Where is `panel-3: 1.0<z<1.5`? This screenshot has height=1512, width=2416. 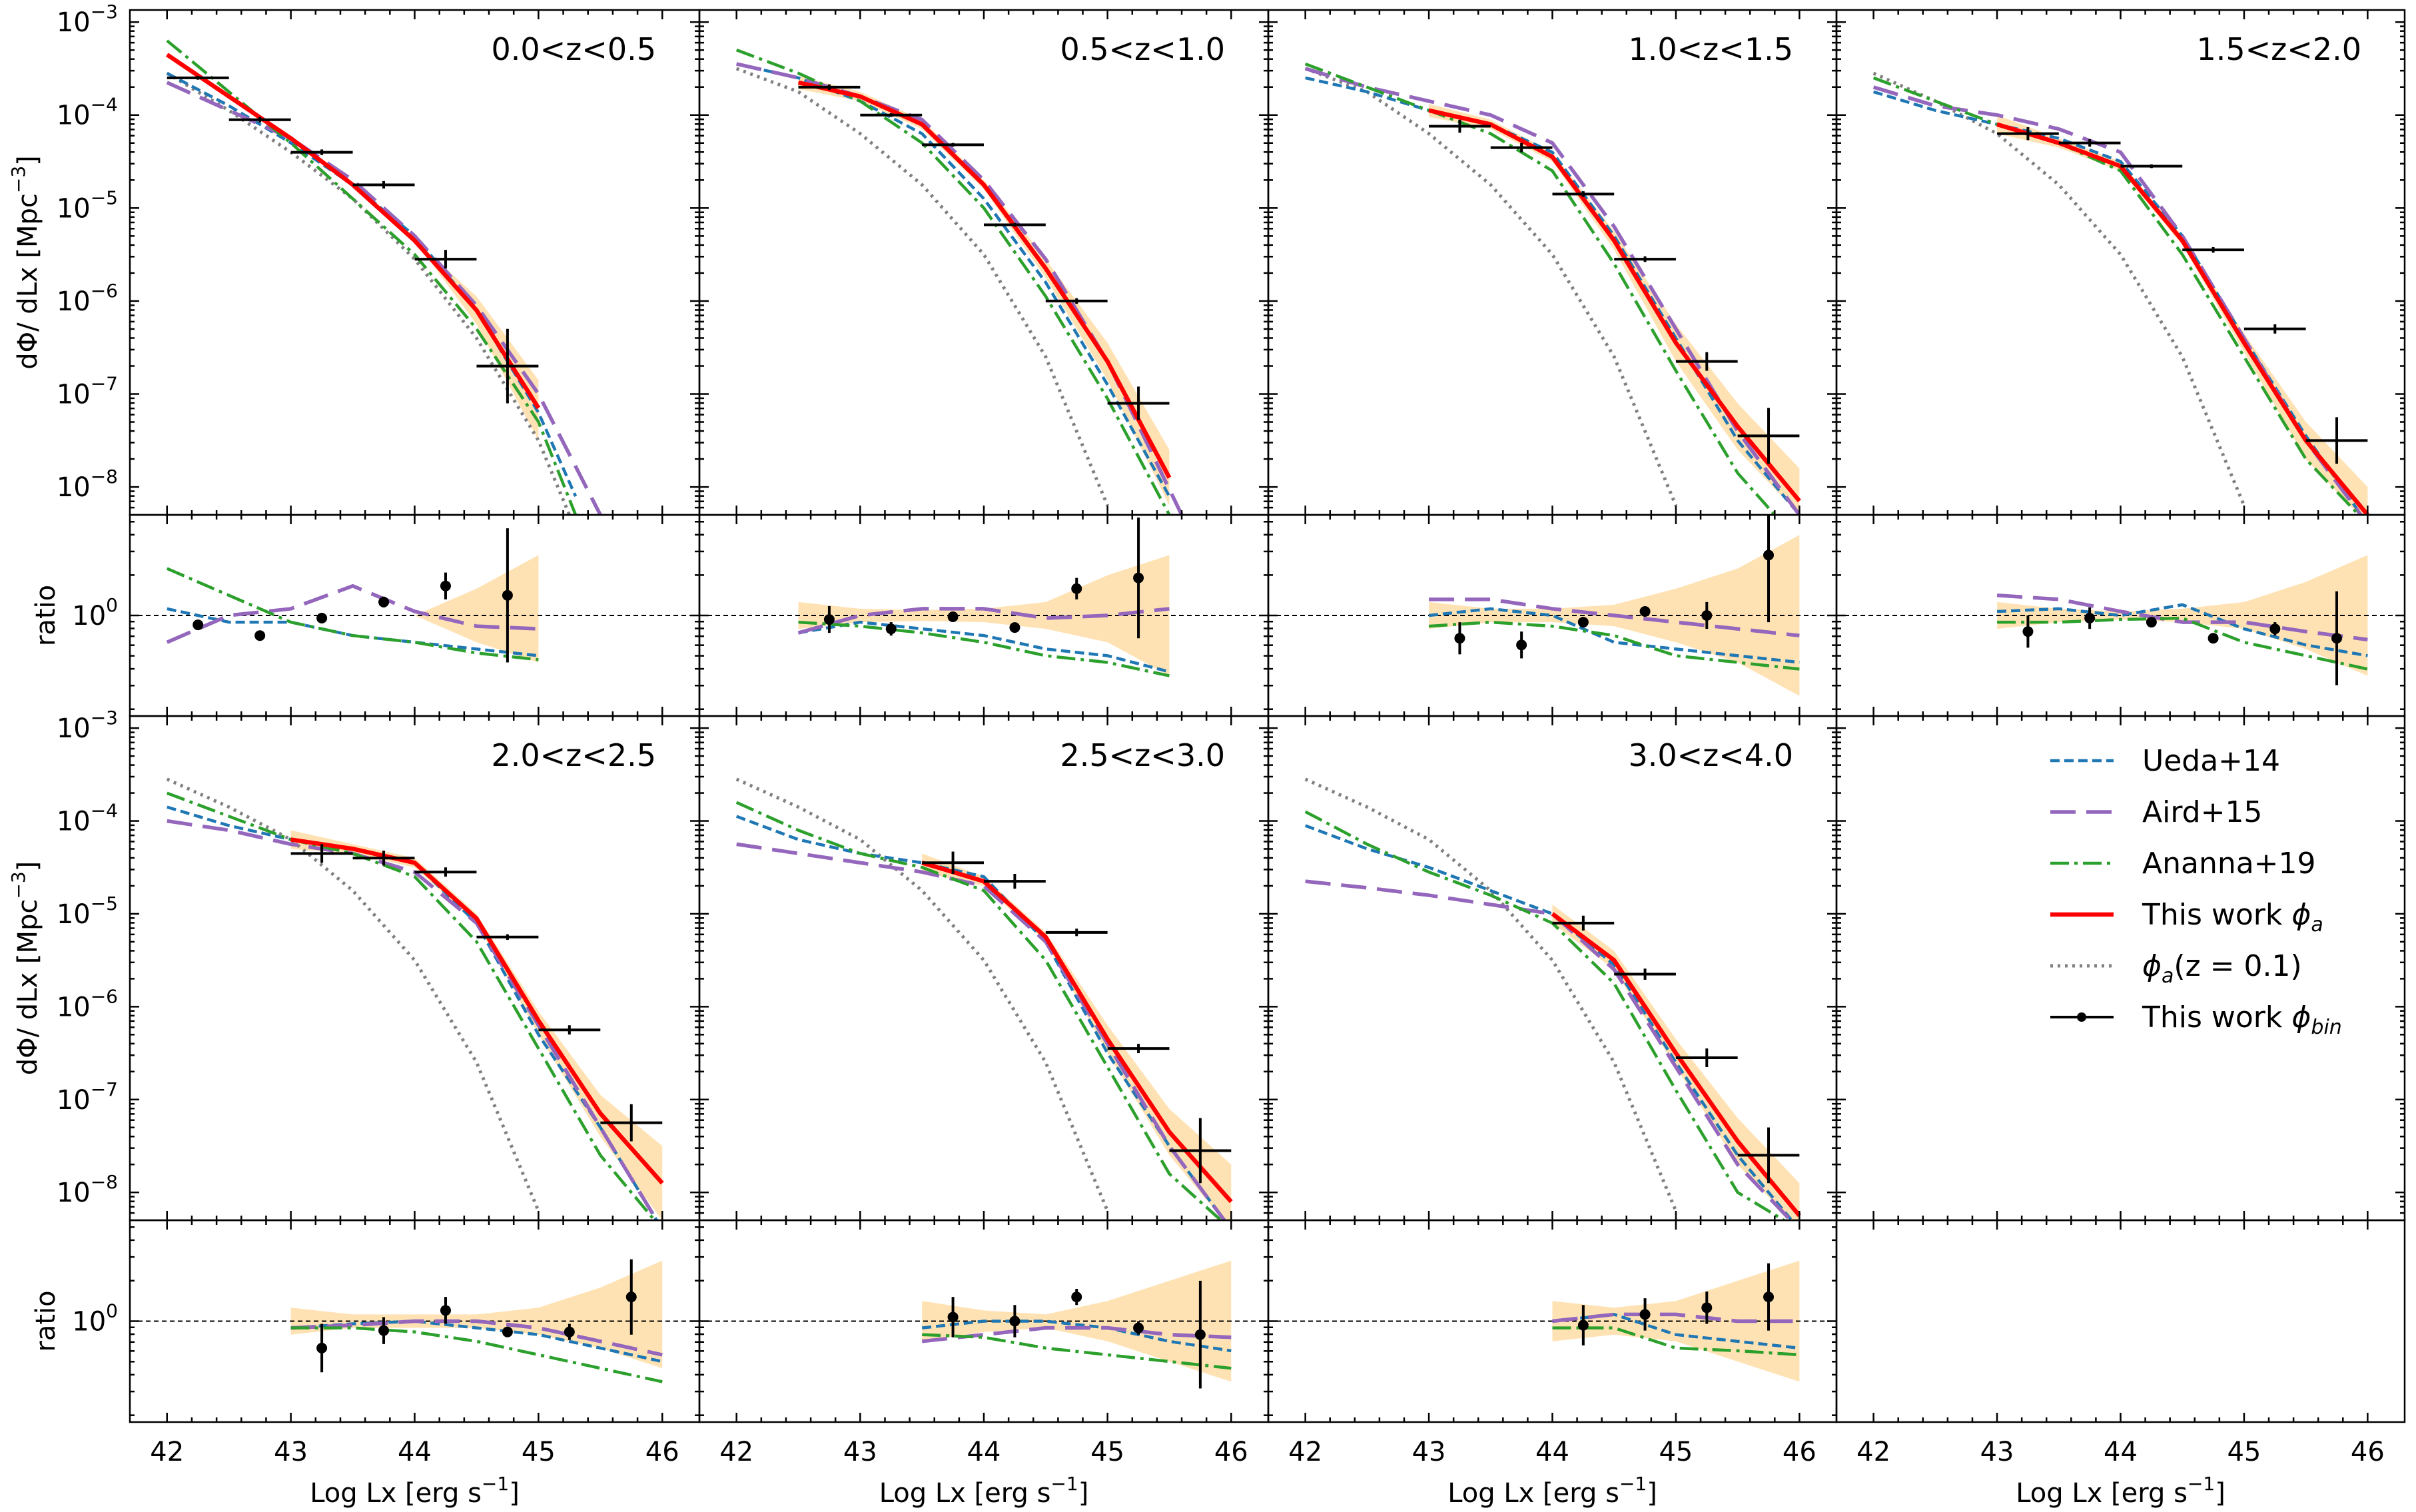
panel-3: 1.0<z<1.5 is located at coordinates (1552, 363).